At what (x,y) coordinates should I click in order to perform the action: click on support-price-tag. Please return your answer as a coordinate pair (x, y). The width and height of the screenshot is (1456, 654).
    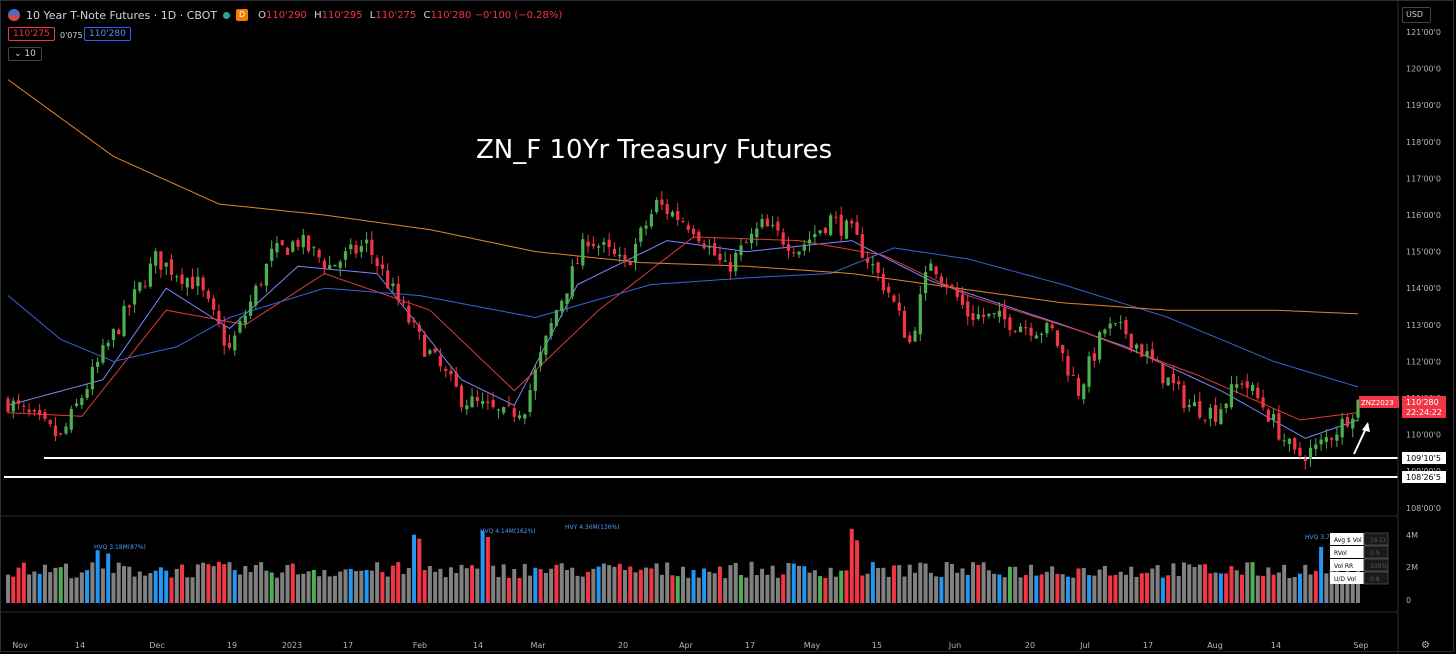
    Looking at the image, I should click on (1424, 458).